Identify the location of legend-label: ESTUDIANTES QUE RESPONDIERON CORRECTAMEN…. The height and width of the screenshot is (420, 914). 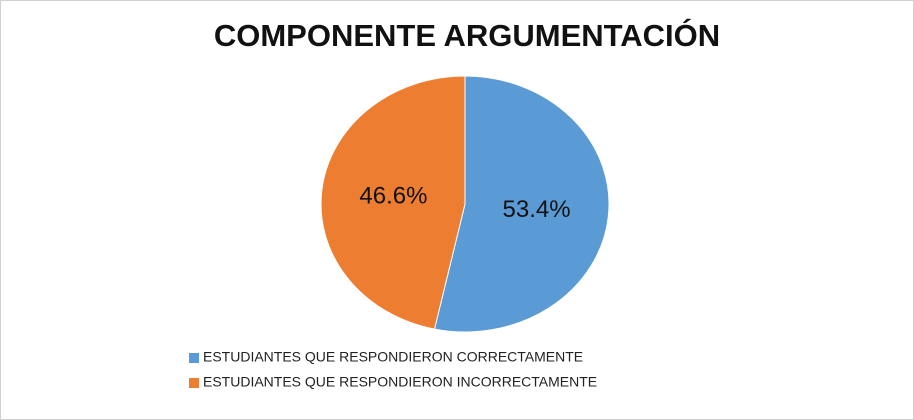
(393, 357).